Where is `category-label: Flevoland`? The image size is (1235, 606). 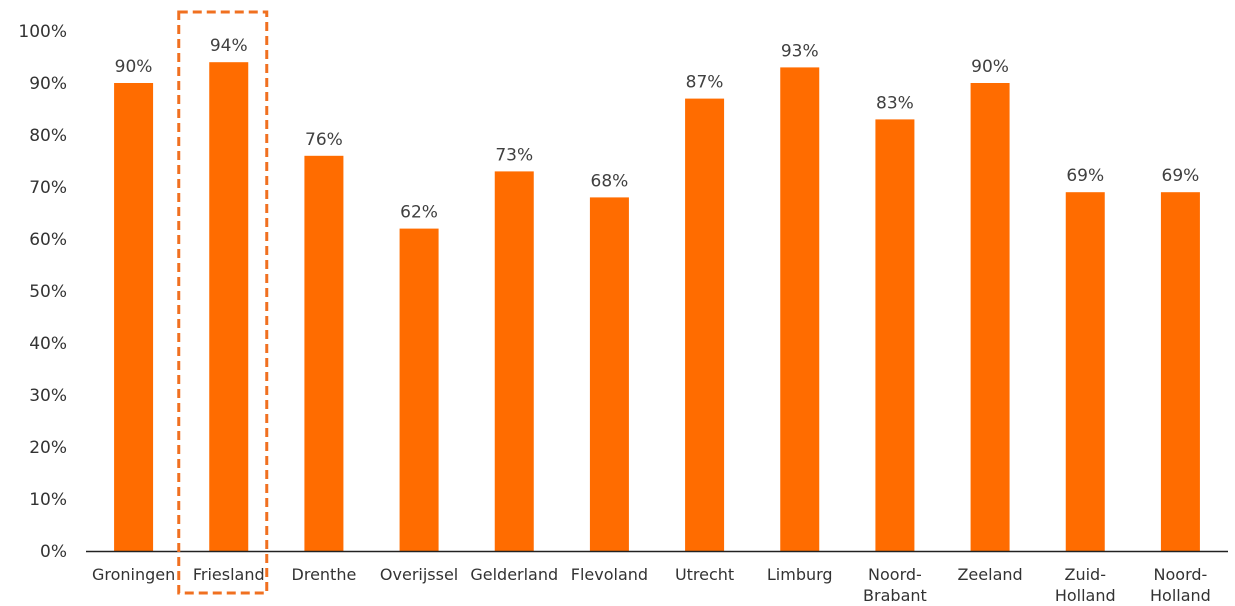
category-label: Flevoland is located at coordinates (609, 574).